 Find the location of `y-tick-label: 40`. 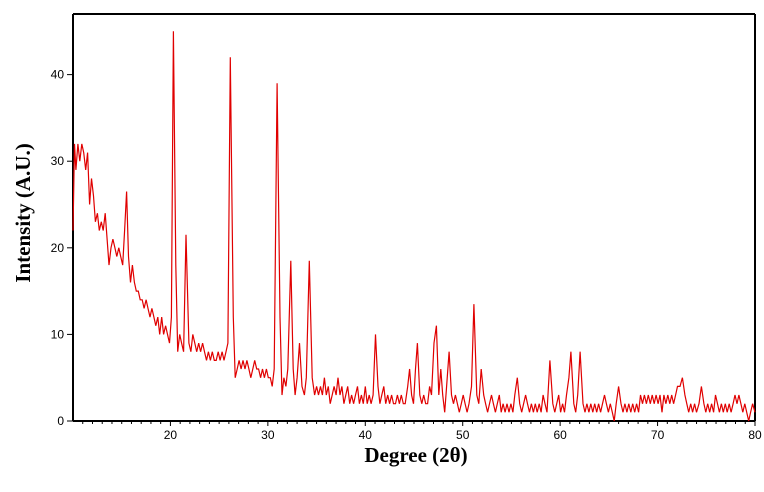

y-tick-label: 40 is located at coordinates (58, 75).